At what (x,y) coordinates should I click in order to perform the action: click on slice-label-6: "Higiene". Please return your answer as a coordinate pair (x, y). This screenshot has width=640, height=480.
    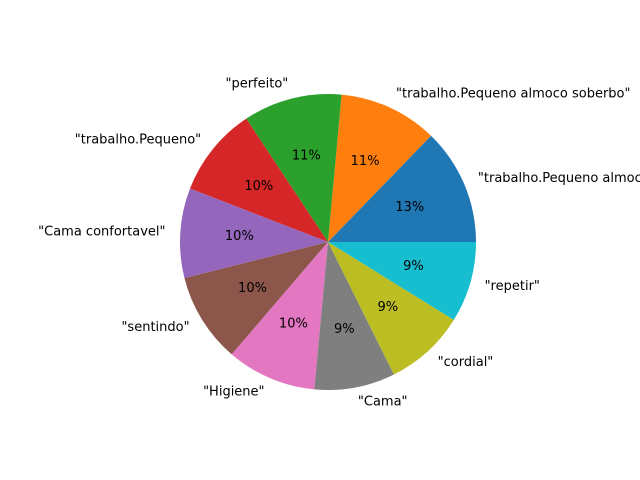
    Looking at the image, I should click on (233, 391).